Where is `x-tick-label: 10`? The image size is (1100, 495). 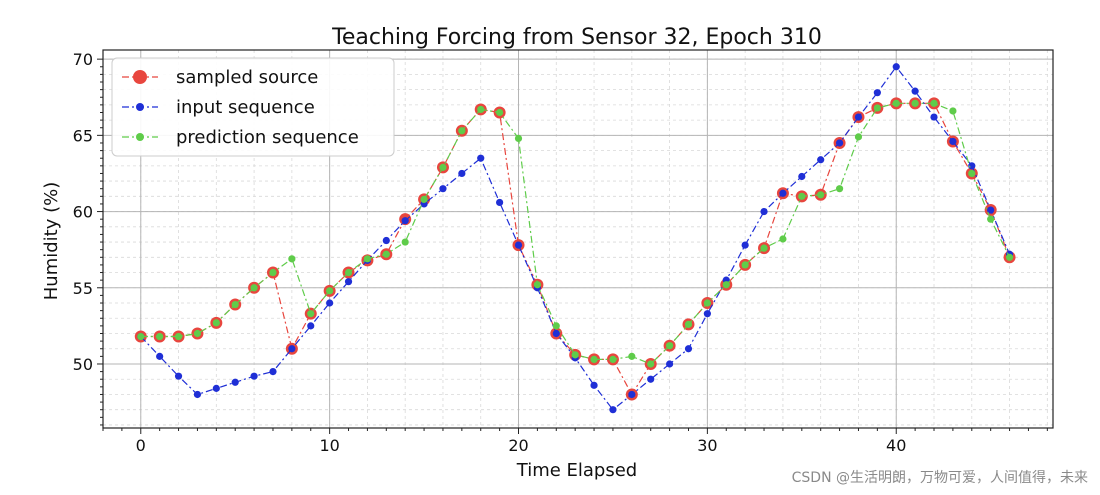 x-tick-label: 10 is located at coordinates (329, 445).